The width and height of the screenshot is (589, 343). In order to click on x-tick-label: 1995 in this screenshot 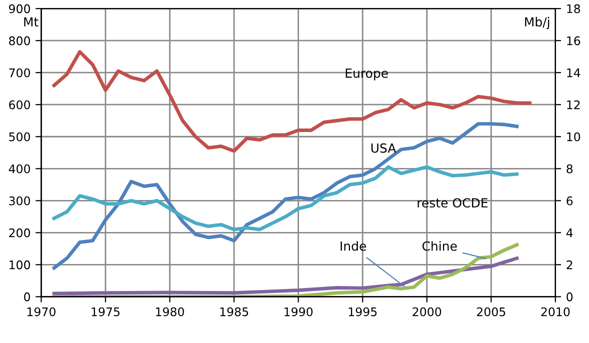, I will do `click(362, 311)`.